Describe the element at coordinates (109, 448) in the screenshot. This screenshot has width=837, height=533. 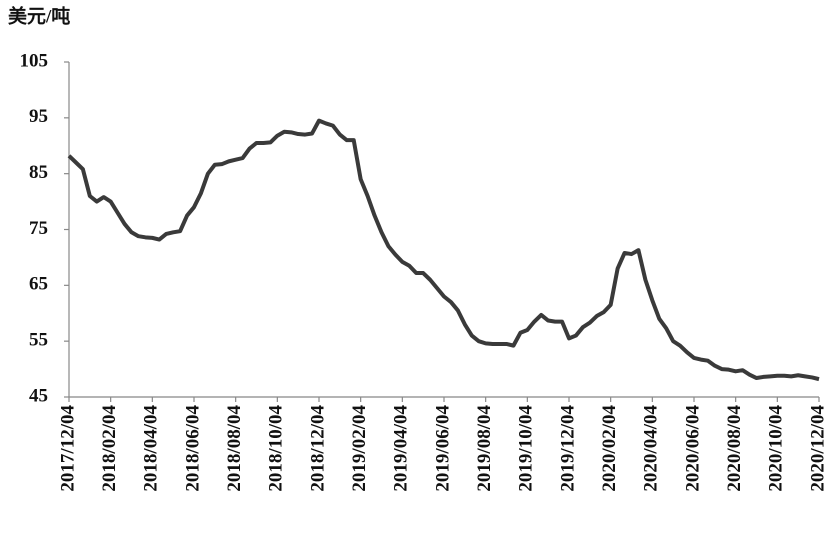
I see `x-tick-label: 2018/02/04` at that location.